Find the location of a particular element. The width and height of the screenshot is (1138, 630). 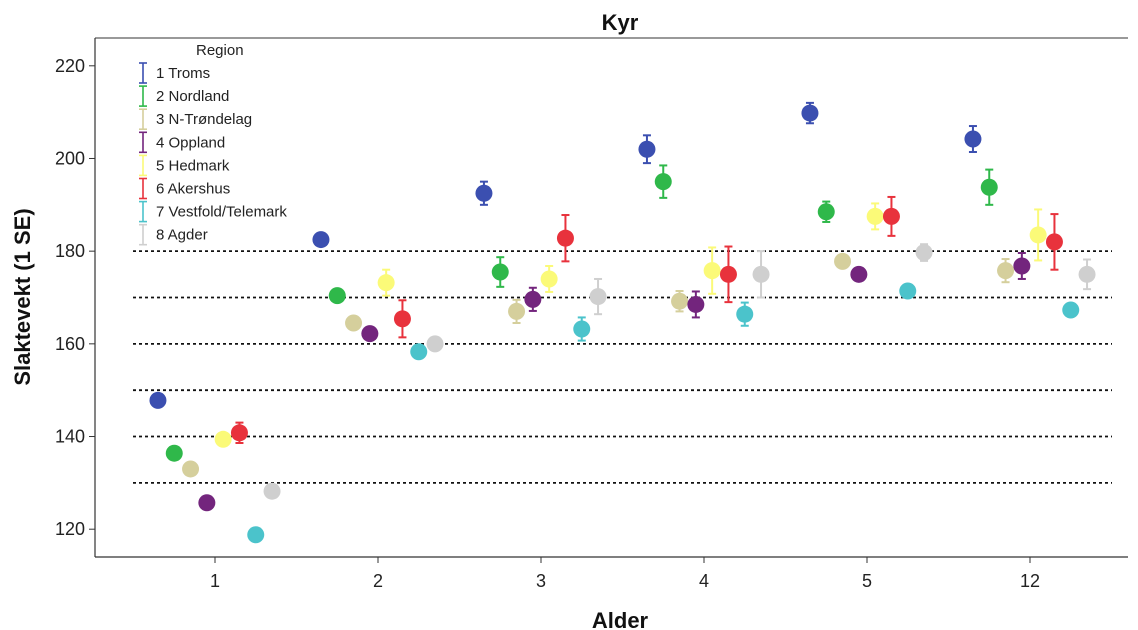

x-axis: 1 2 3 4 5 12 is located at coordinates (625, 574).